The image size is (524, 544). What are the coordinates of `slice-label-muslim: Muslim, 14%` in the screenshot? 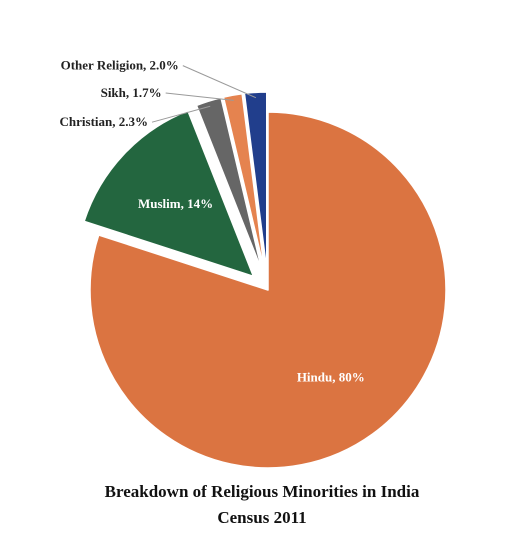 It's located at (175, 203).